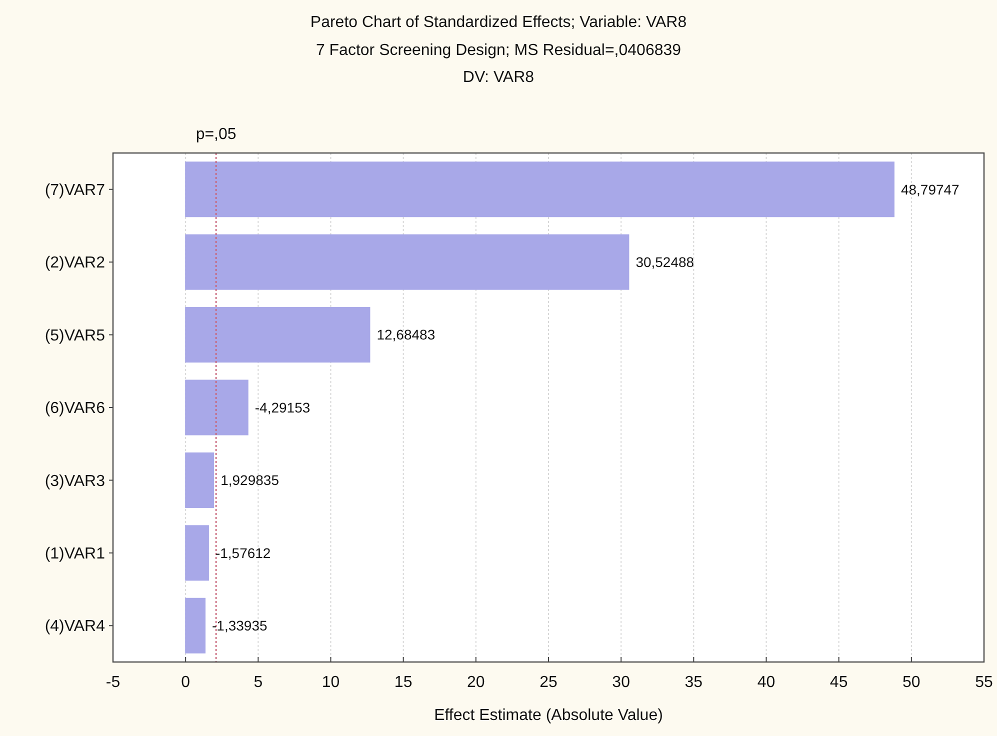  What do you see at coordinates (406, 334) in the screenshot?
I see `data-label: 12,68483` at bounding box center [406, 334].